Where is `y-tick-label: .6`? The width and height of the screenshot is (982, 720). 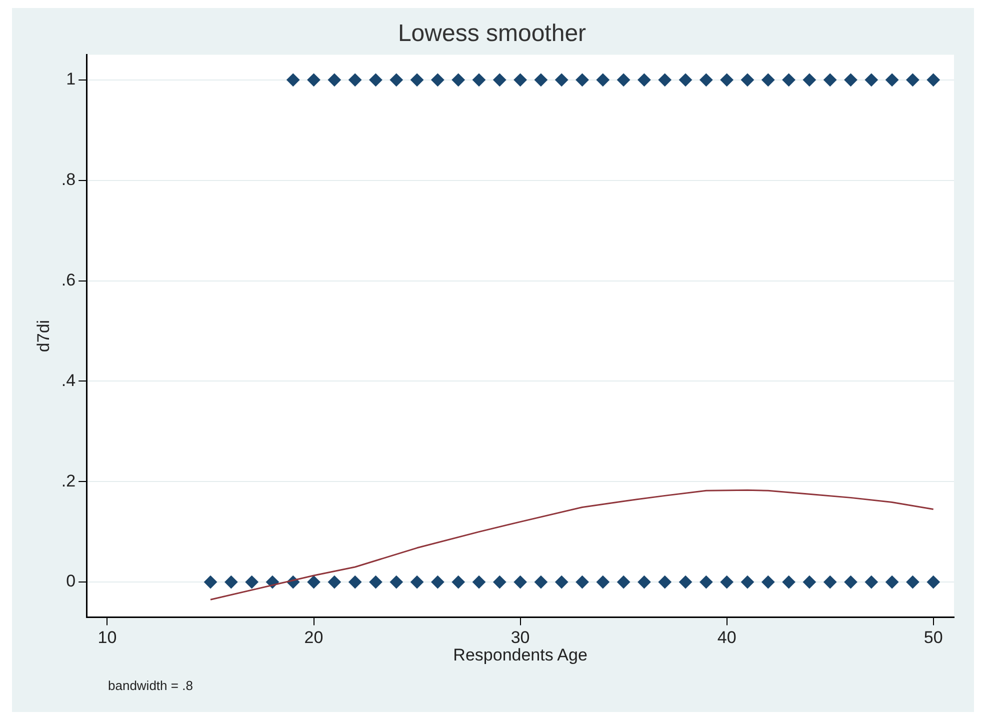
y-tick-label: .6 is located at coordinates (68, 280).